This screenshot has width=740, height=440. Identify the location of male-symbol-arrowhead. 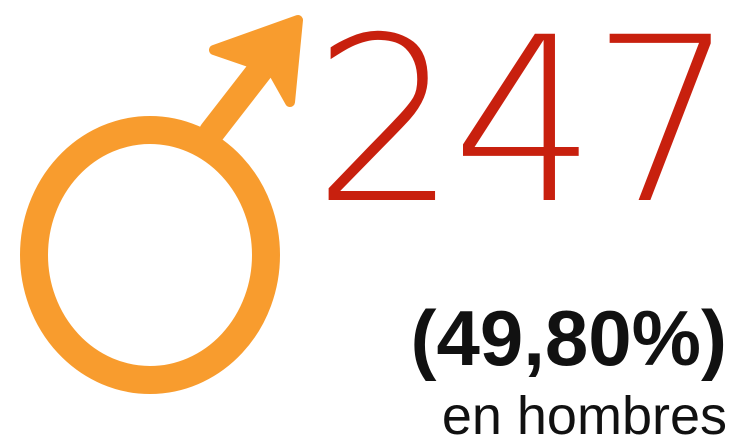
(256, 61).